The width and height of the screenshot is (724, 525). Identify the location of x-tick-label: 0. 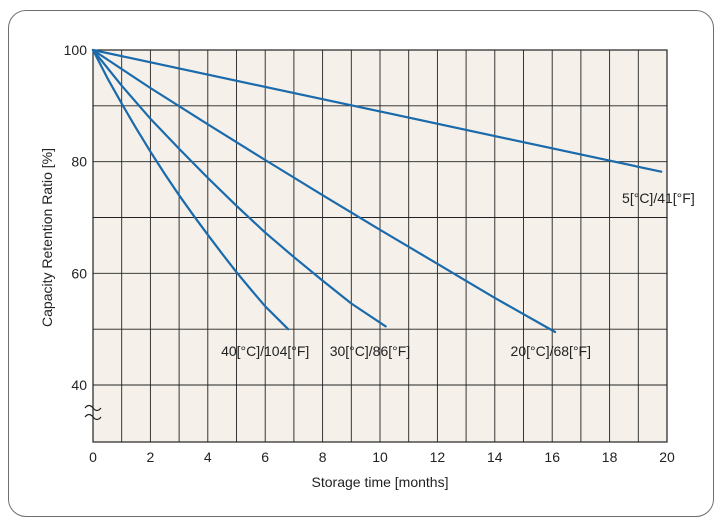
(93, 457).